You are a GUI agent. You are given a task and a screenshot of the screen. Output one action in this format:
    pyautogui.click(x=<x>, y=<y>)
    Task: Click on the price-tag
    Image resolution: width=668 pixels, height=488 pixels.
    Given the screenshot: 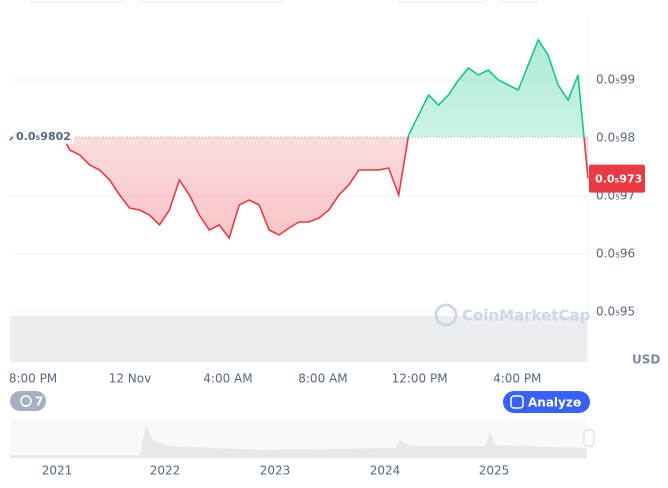 What is the action you would take?
    pyautogui.click(x=617, y=178)
    